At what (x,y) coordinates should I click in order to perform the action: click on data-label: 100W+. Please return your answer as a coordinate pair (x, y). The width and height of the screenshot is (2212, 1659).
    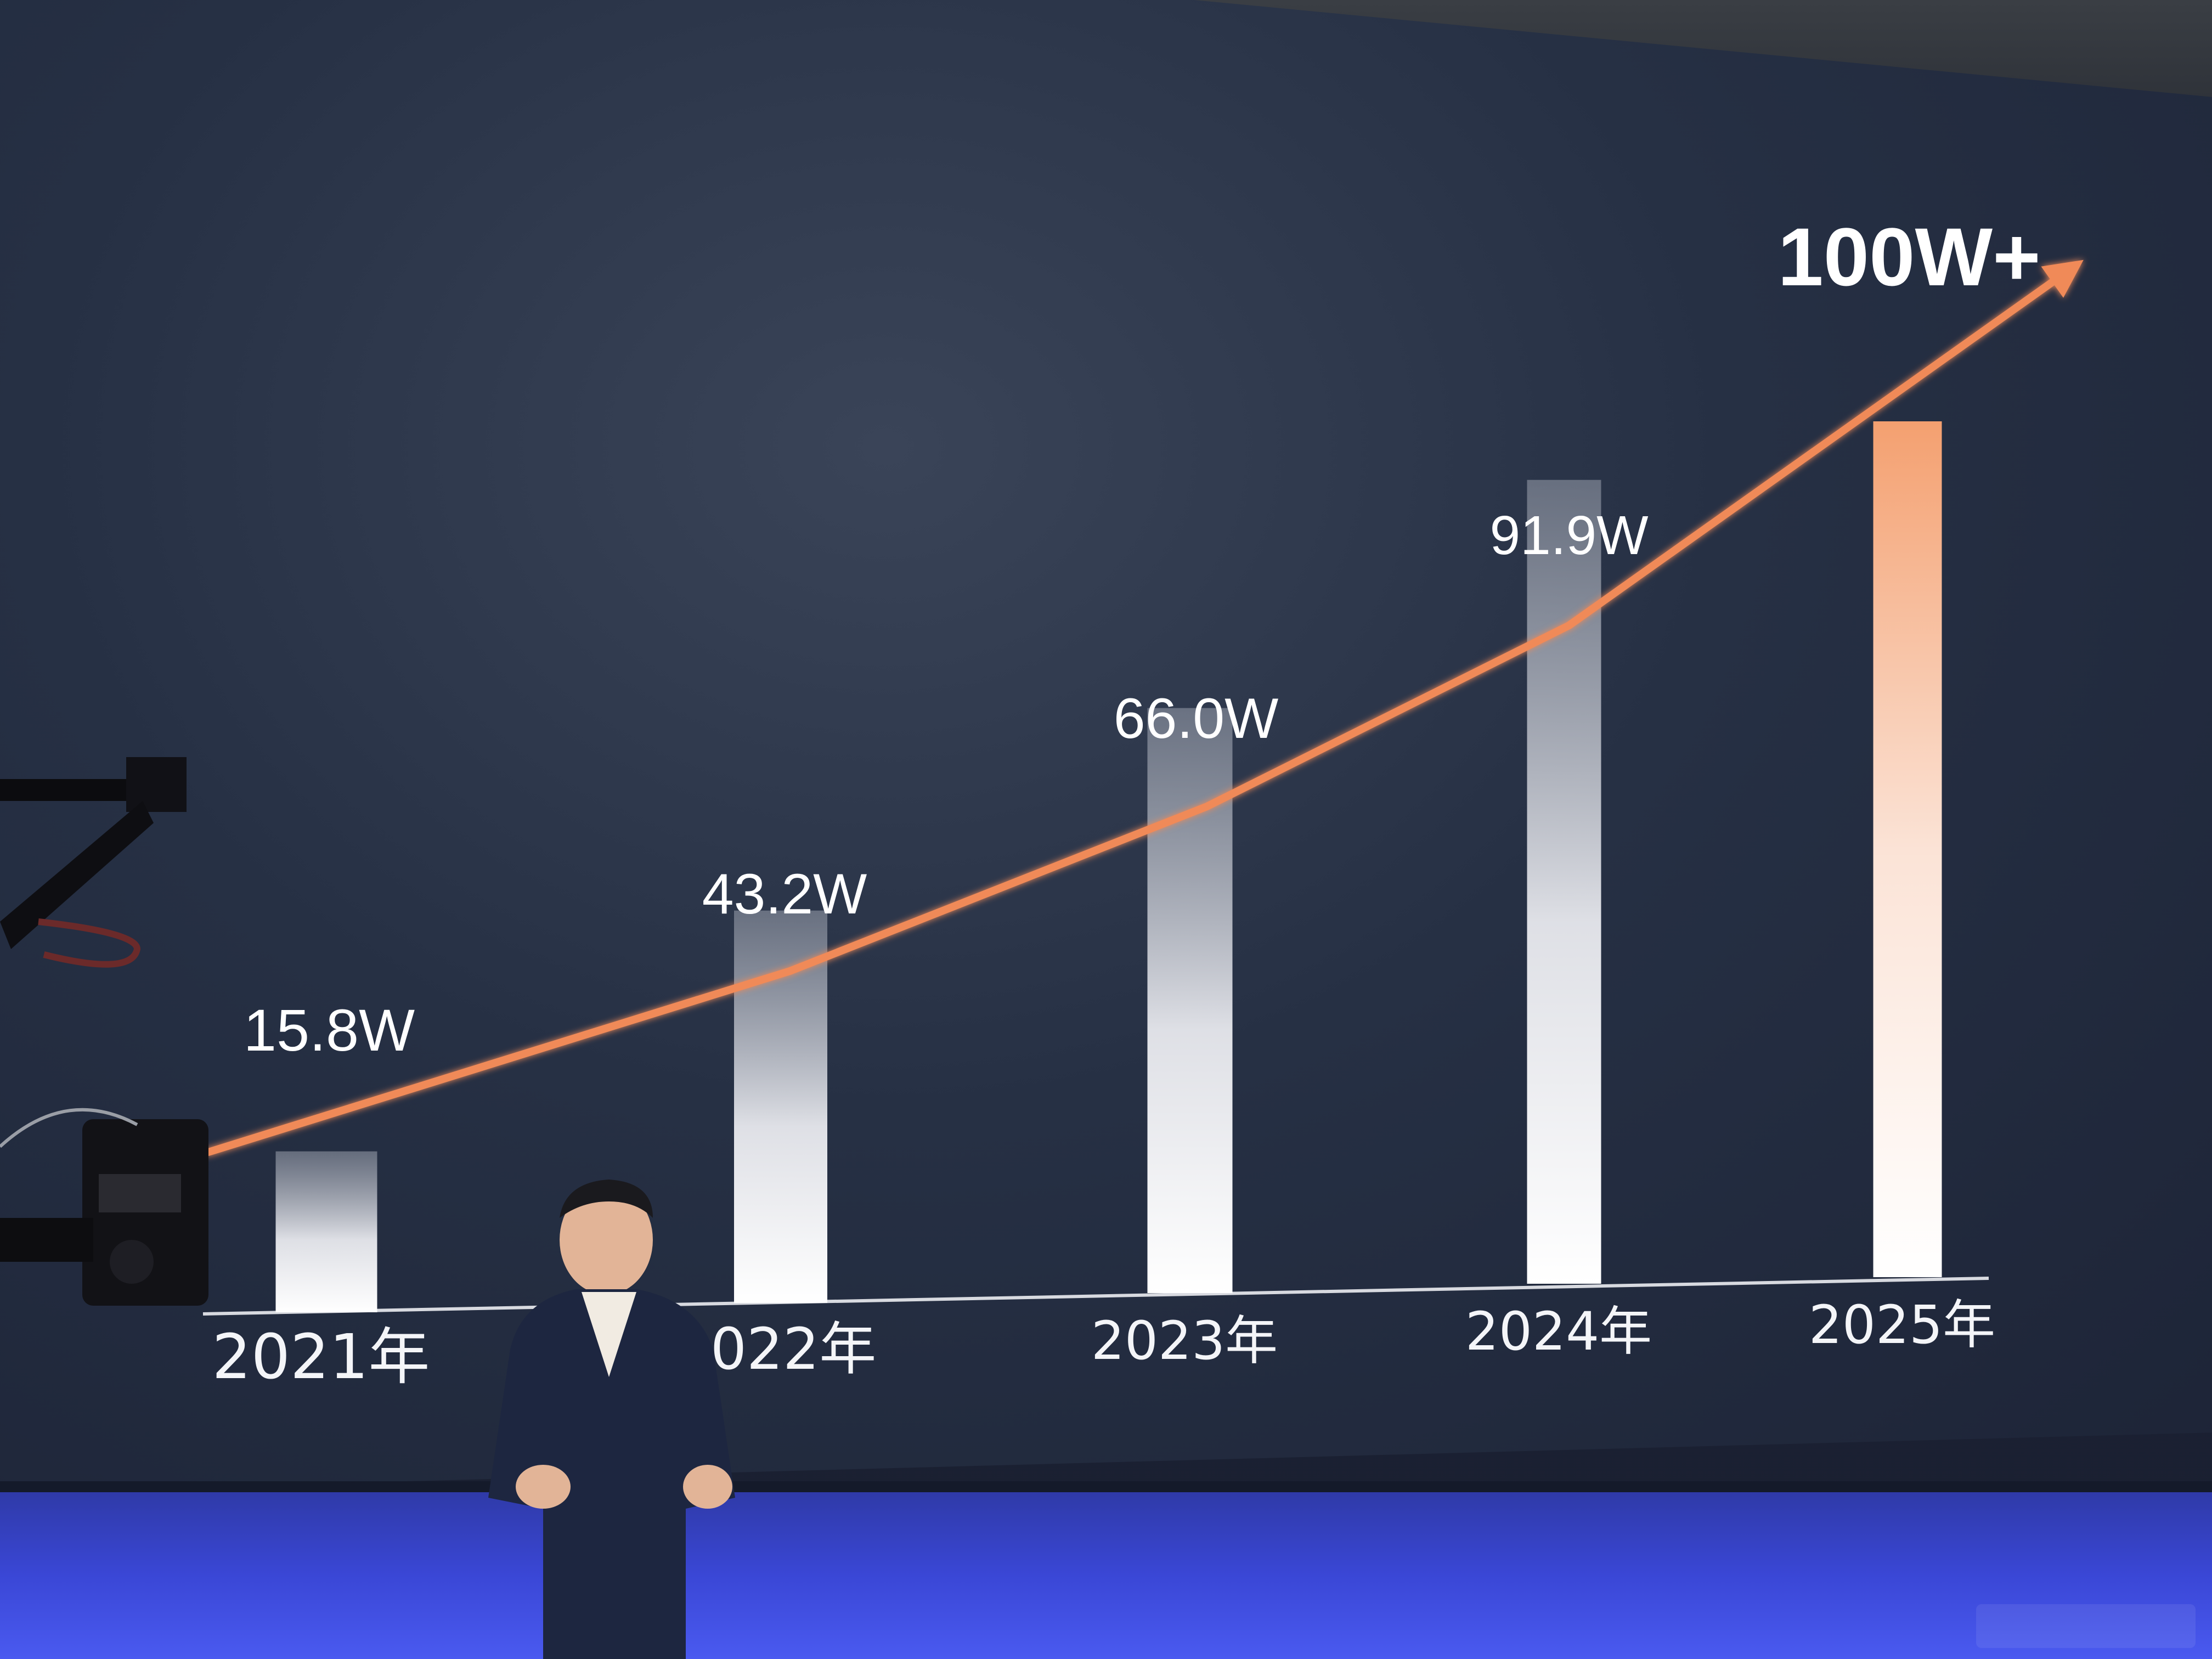
    Looking at the image, I should click on (1909, 257).